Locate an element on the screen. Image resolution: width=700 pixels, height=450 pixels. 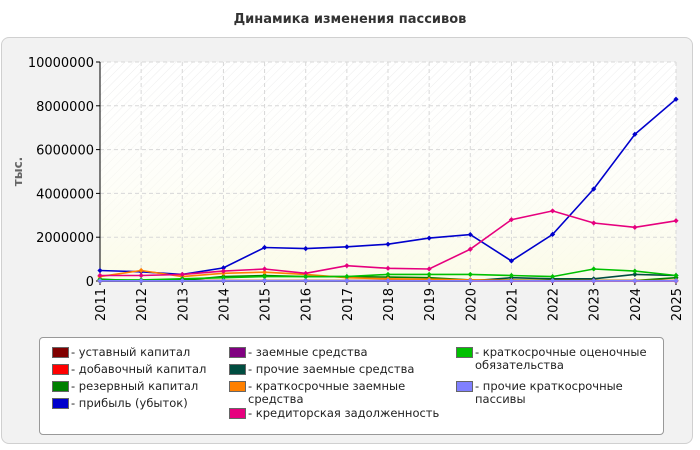
legend-label: - прочие заемные средства is located at coordinates (331, 369).